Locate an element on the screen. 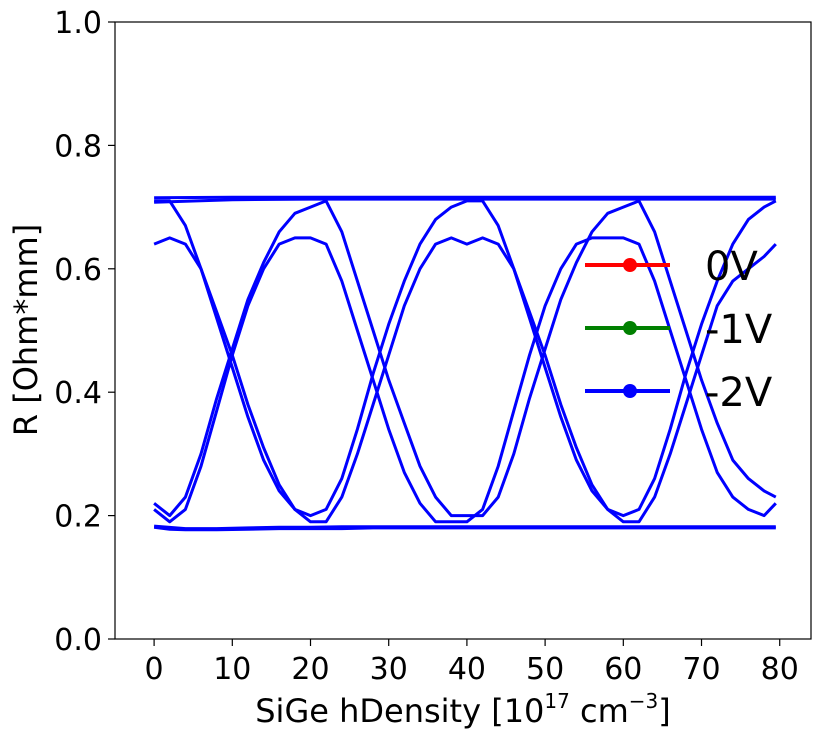 Image resolution: width=822 pixels, height=741 pixels. x-axis-label-middle: cm is located at coordinates (599, 711).